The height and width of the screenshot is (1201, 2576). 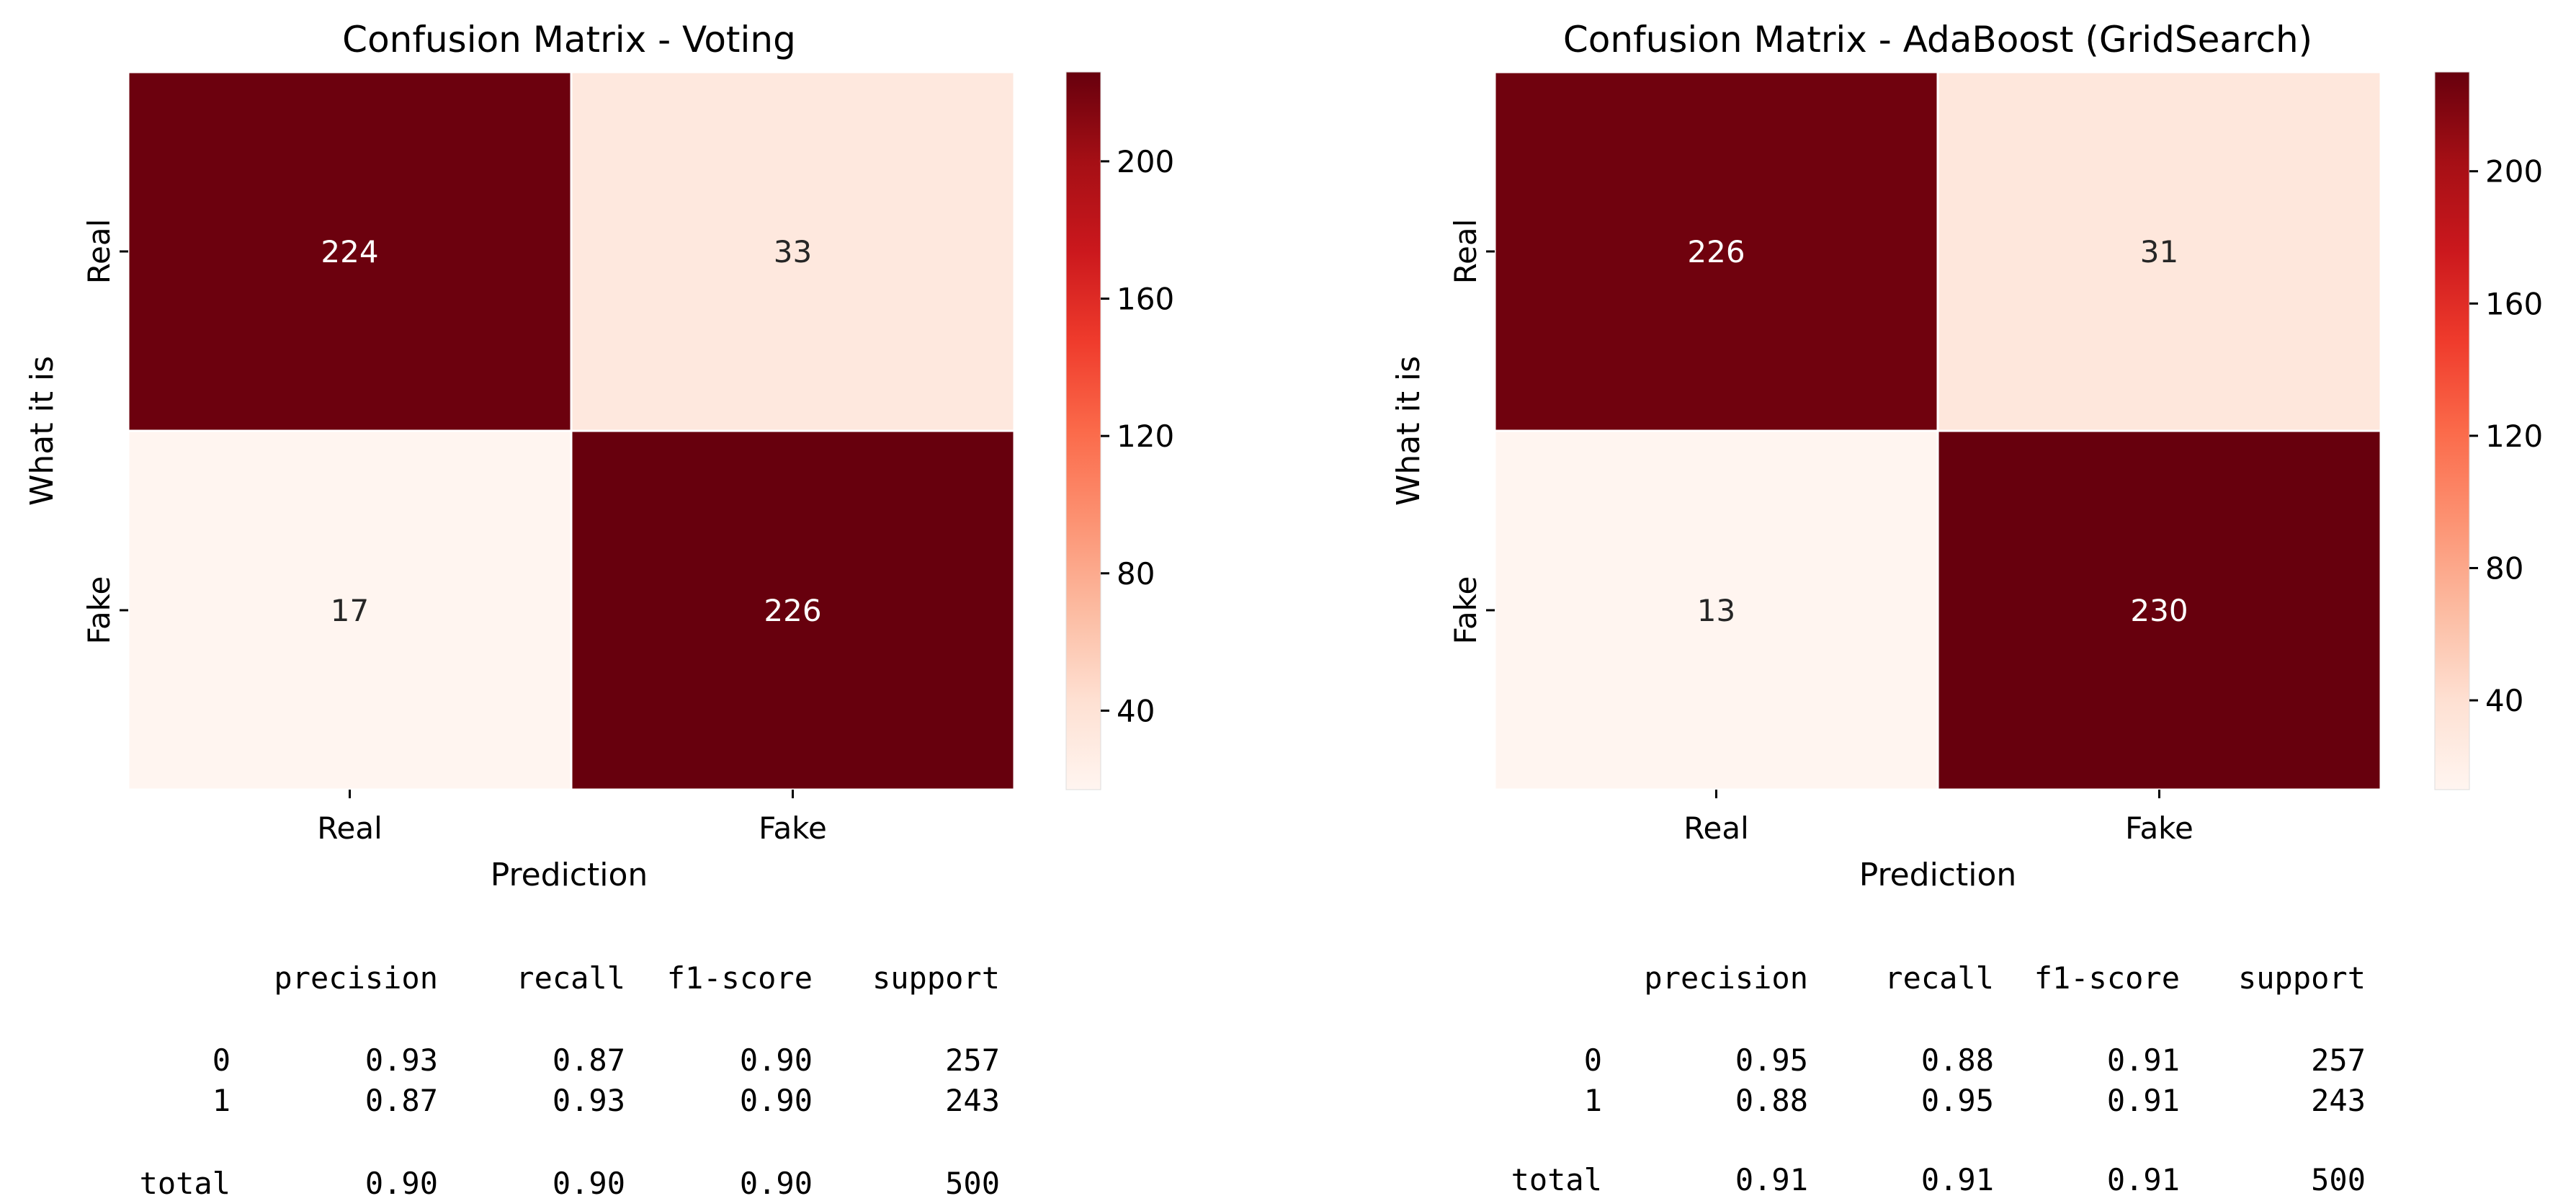 I want to click on cell-value-label: 31, so click(x=2159, y=251).